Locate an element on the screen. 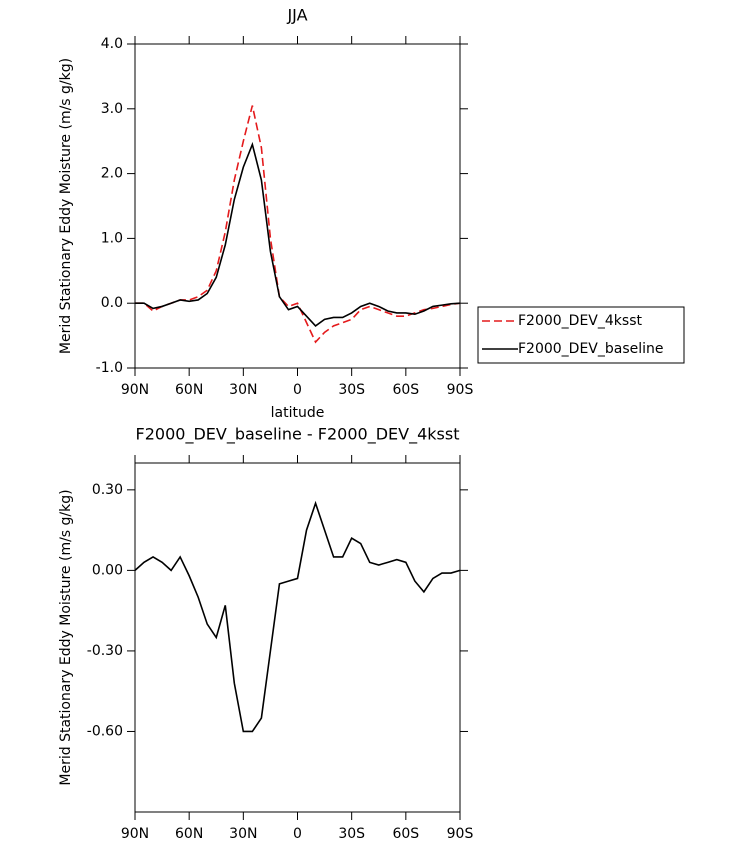 The width and height of the screenshot is (733, 844). y-tick-label: 0.30 is located at coordinates (107, 490).